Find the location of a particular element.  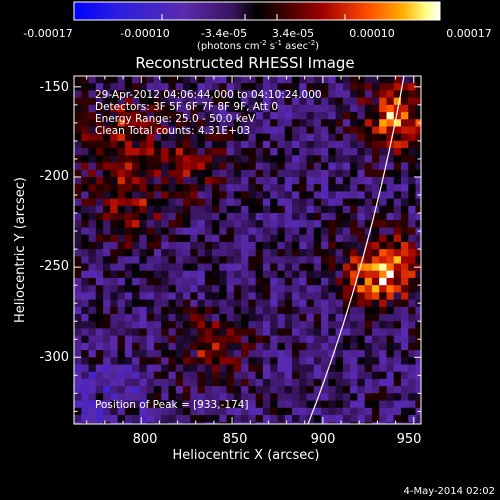

annotation-method-counts: Clean Total counts: 4.31E+03 is located at coordinates (172, 131).